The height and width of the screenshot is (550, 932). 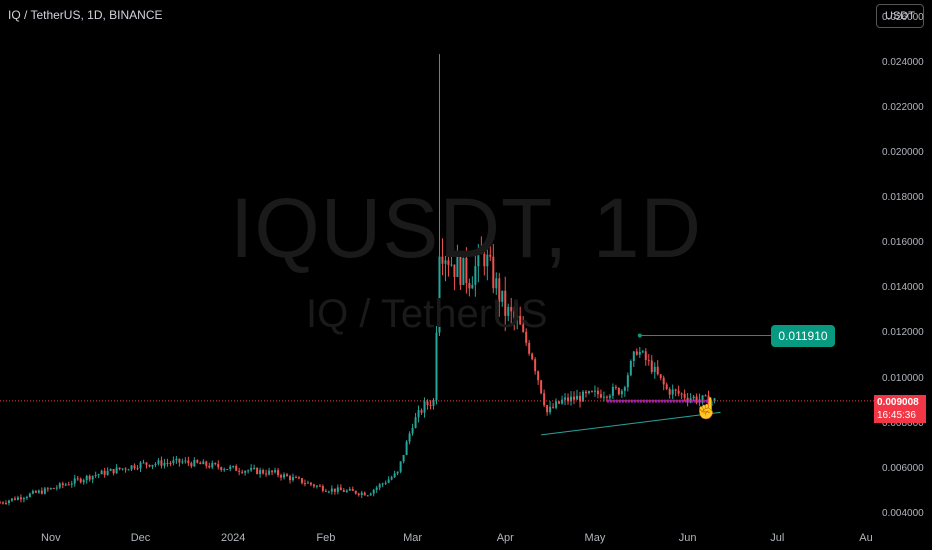 What do you see at coordinates (85, 15) in the screenshot?
I see `symbol-title: IQ / TetherUS, 1D, BINANCE` at bounding box center [85, 15].